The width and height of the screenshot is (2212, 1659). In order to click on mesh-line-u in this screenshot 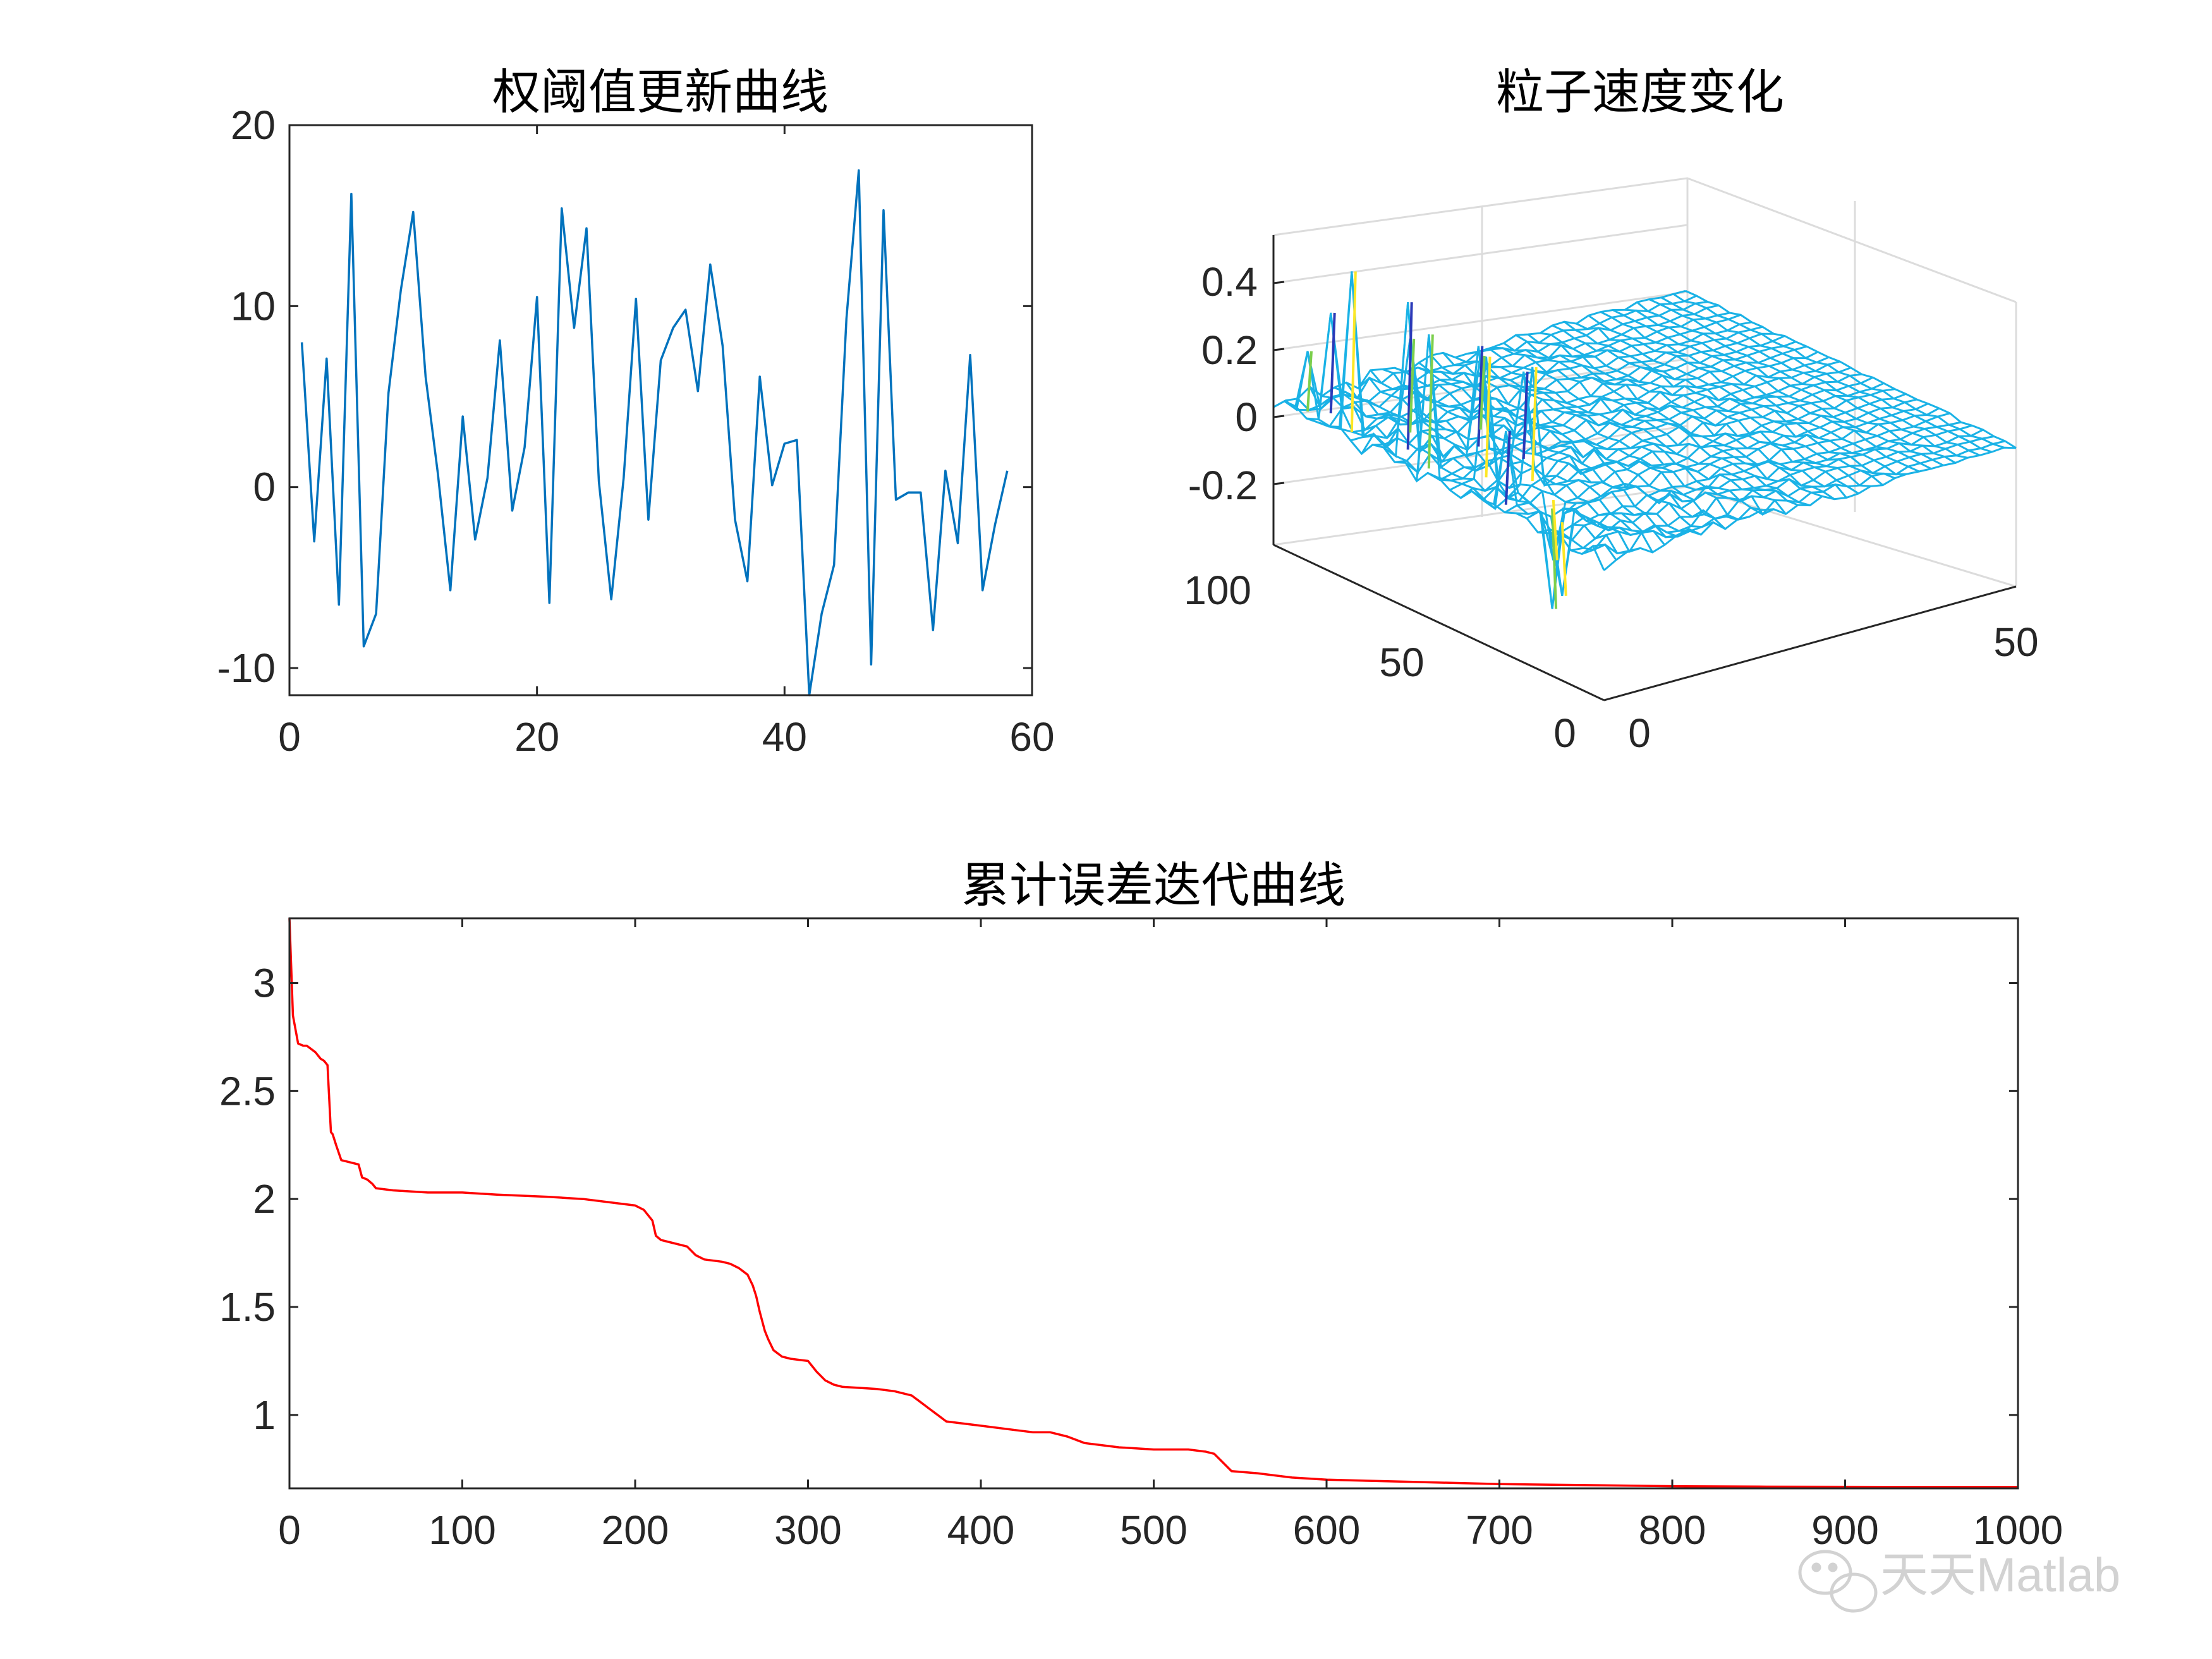, I will do `click(1799, 497)`.